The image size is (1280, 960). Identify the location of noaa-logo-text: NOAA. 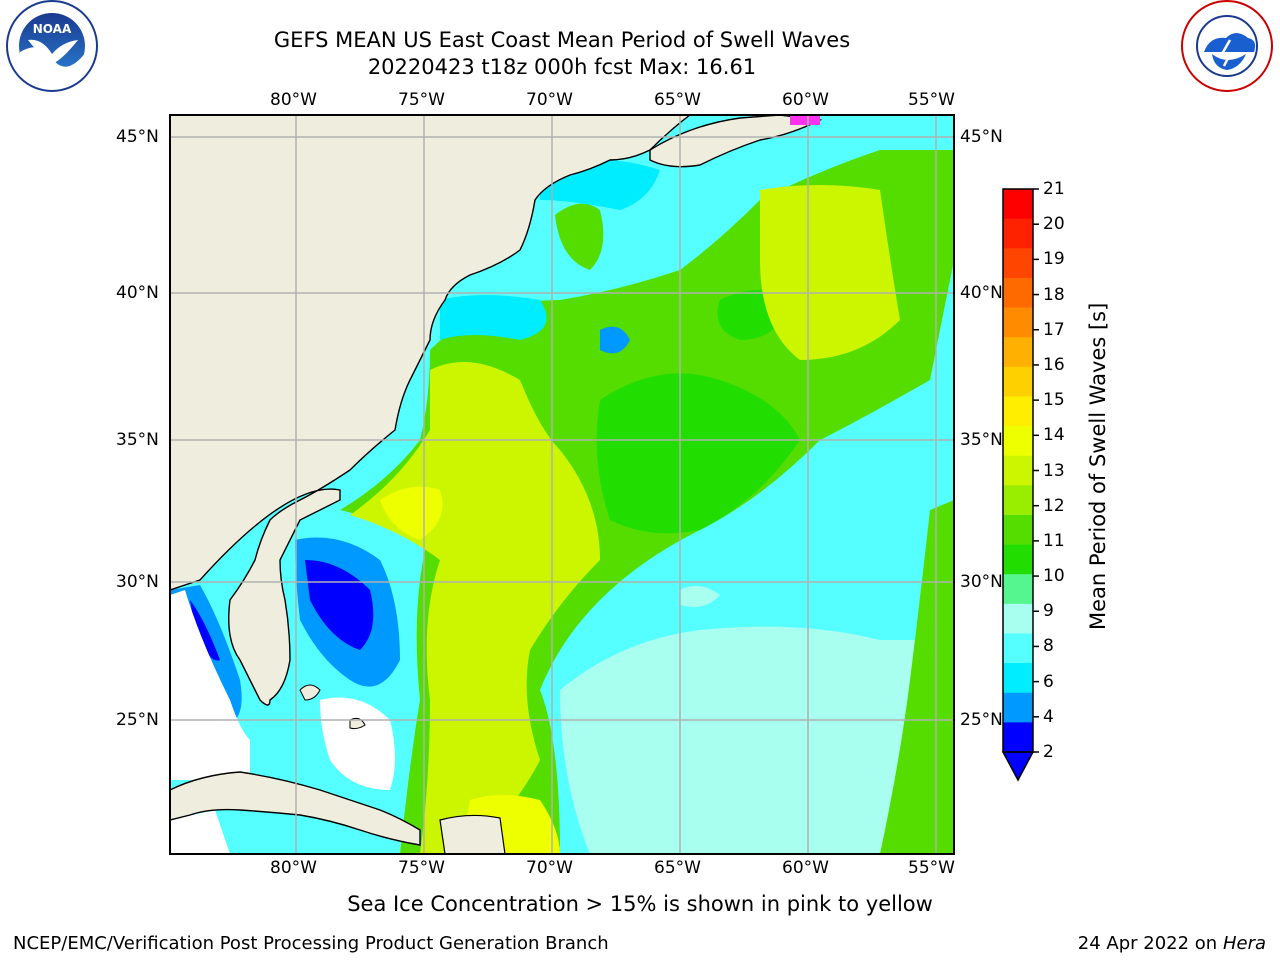
(52, 29).